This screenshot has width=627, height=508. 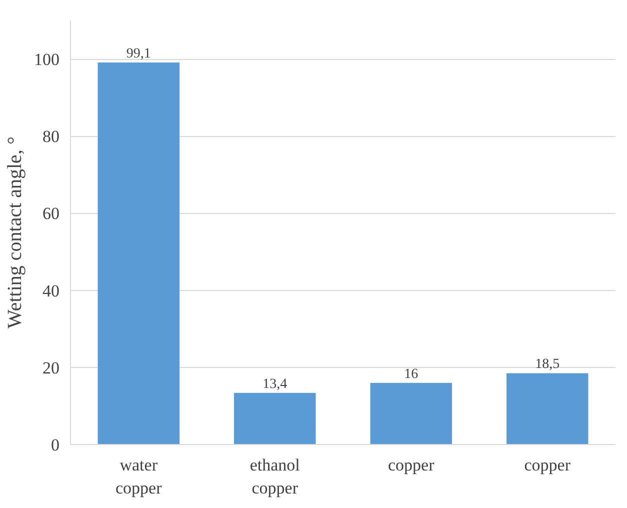 What do you see at coordinates (51, 368) in the screenshot?
I see `y-tick-label: 20` at bounding box center [51, 368].